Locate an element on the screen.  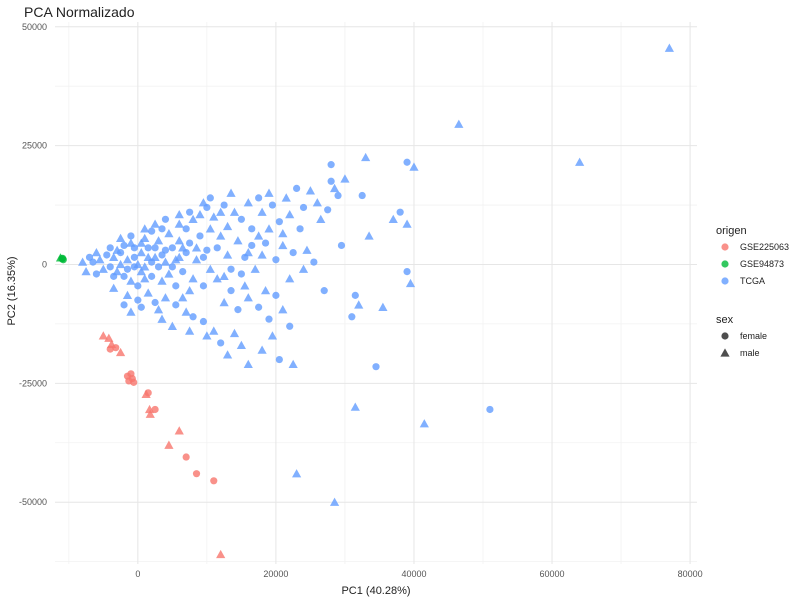
x-tick-label: 40000 is located at coordinates (413, 574).